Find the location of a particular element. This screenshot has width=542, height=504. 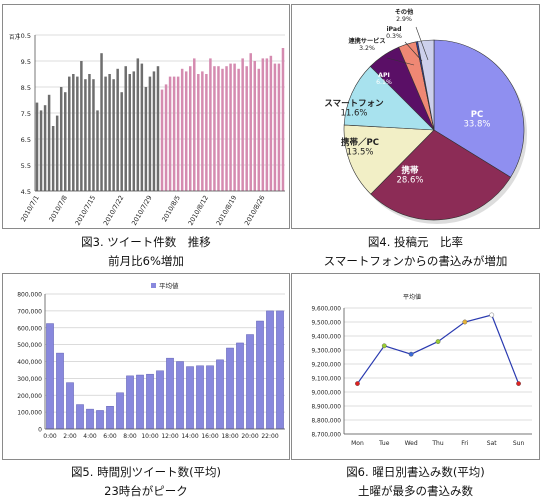

slice-label: 携帯 is located at coordinates (410, 170).